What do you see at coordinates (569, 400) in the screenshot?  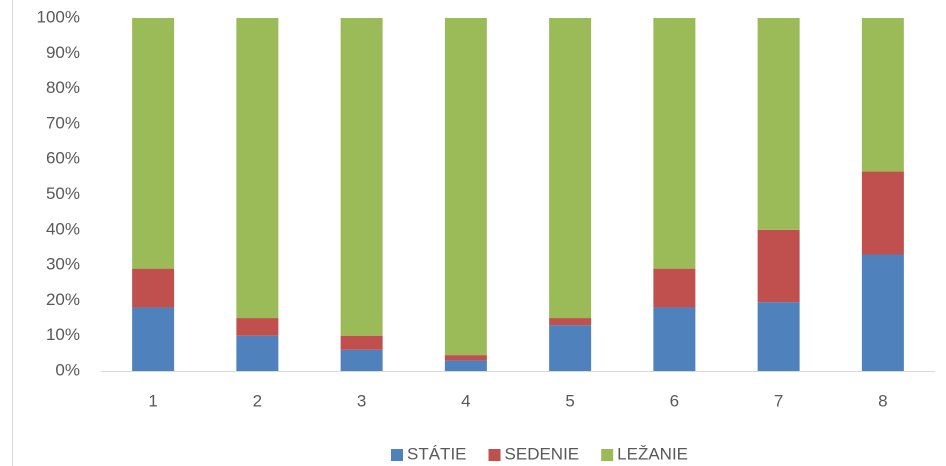 I see `x-tick-label: 5` at bounding box center [569, 400].